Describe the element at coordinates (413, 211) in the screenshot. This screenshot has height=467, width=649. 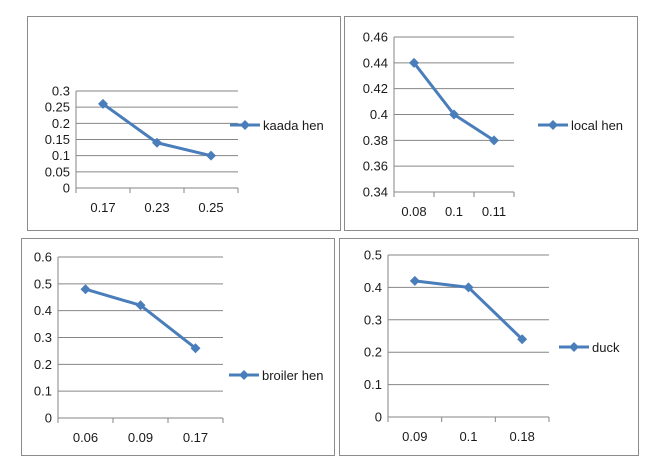
I see `x-tick-label: 0.08` at that location.